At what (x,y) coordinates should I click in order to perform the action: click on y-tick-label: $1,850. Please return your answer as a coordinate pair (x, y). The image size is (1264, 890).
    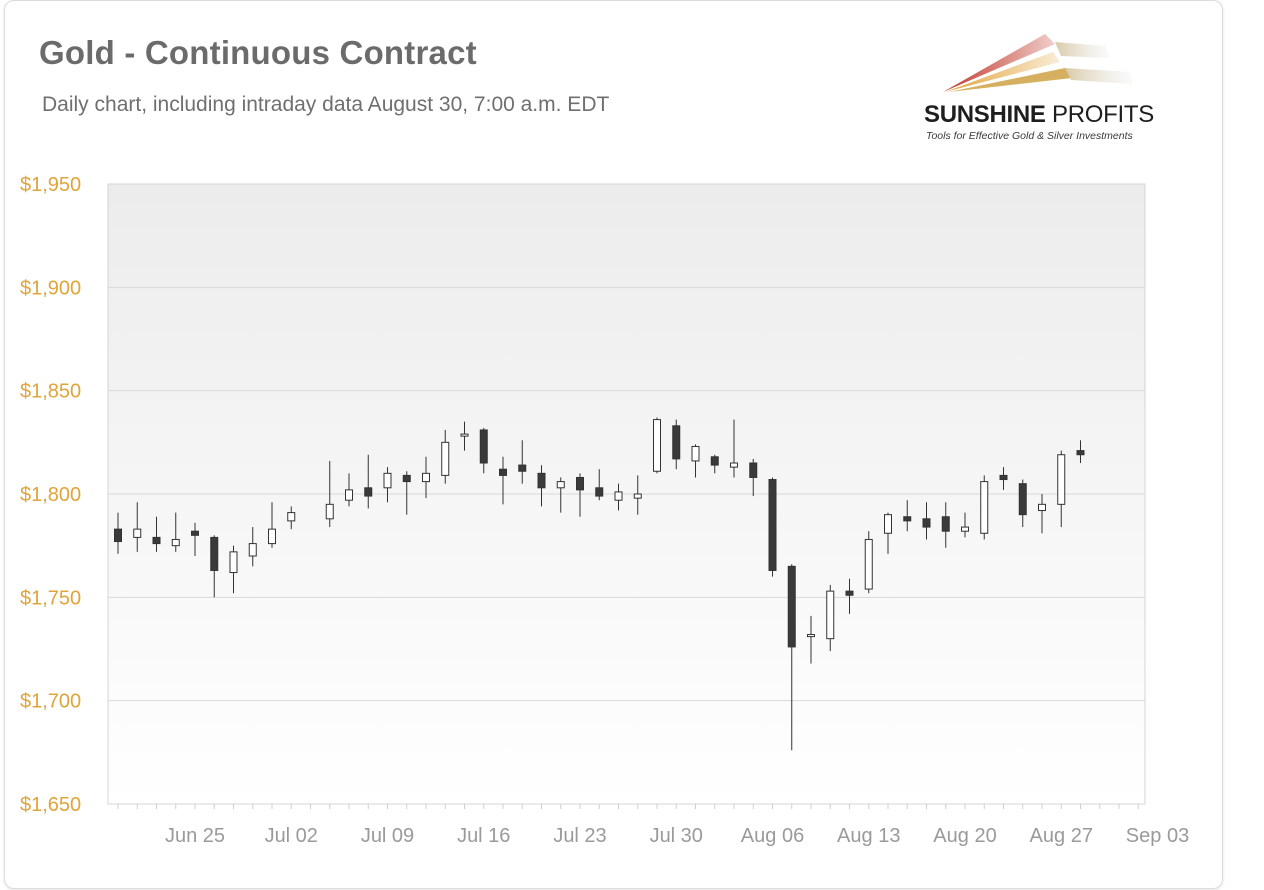
    Looking at the image, I should click on (50, 392).